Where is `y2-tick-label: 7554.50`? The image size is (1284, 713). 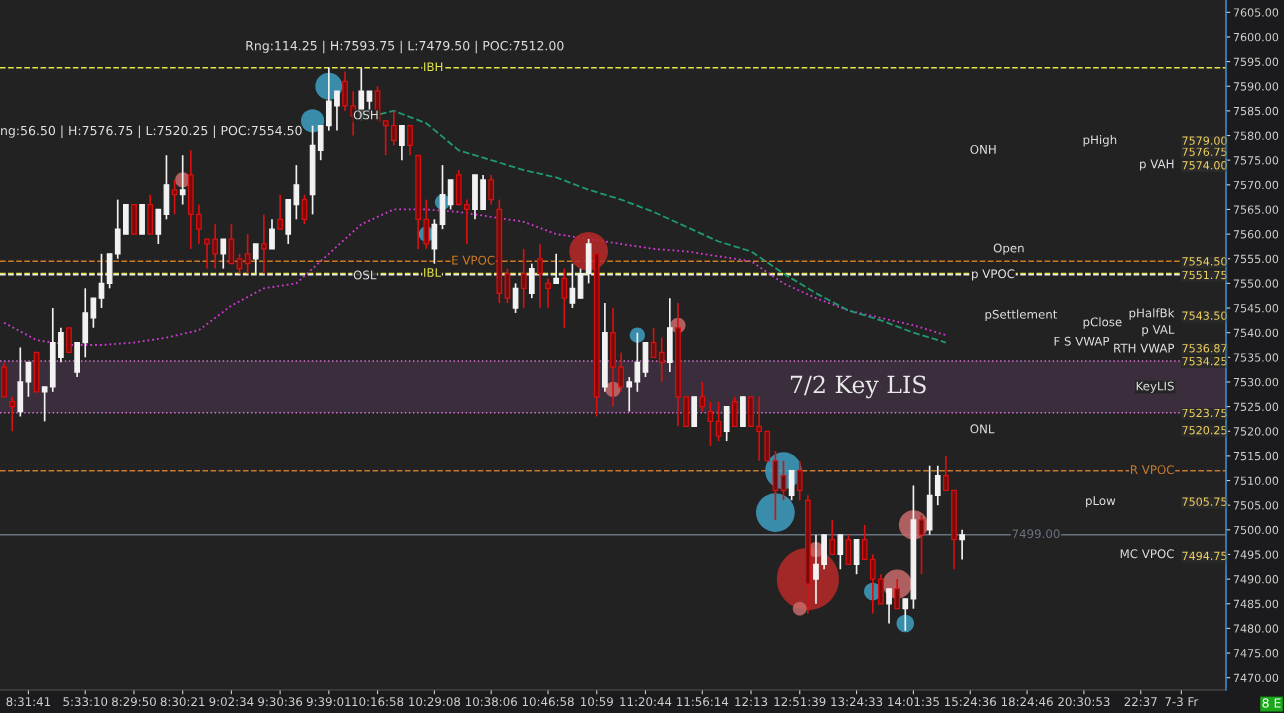 y2-tick-label: 7554.50 is located at coordinates (1204, 261).